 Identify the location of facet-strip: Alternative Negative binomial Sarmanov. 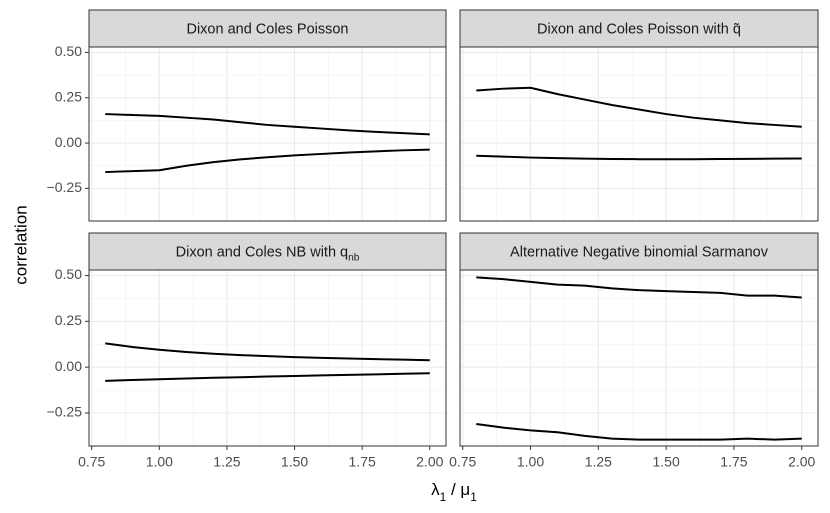
(639, 251).